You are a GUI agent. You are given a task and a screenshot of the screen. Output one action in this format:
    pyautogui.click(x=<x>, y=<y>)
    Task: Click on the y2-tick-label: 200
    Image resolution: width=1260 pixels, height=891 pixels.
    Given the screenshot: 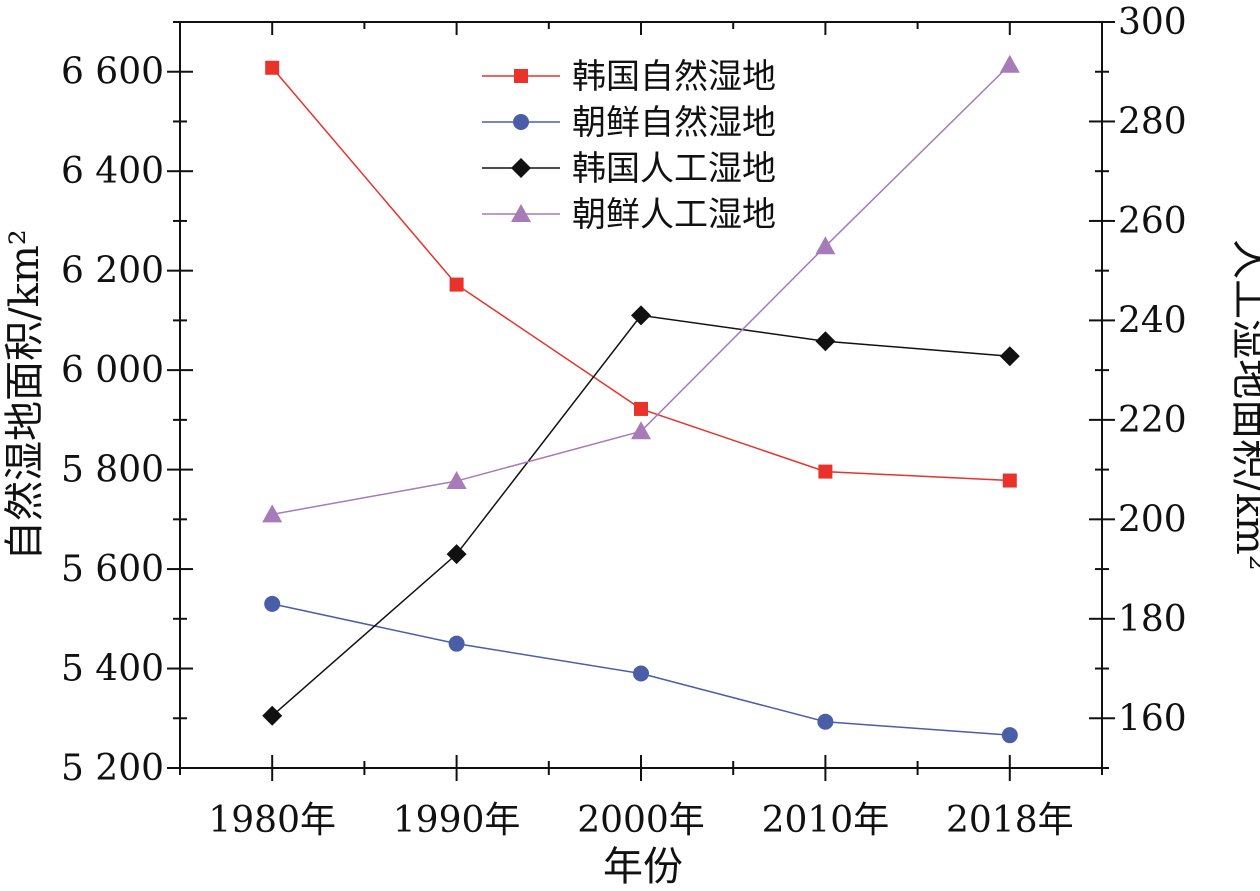 What is the action you would take?
    pyautogui.click(x=1152, y=519)
    